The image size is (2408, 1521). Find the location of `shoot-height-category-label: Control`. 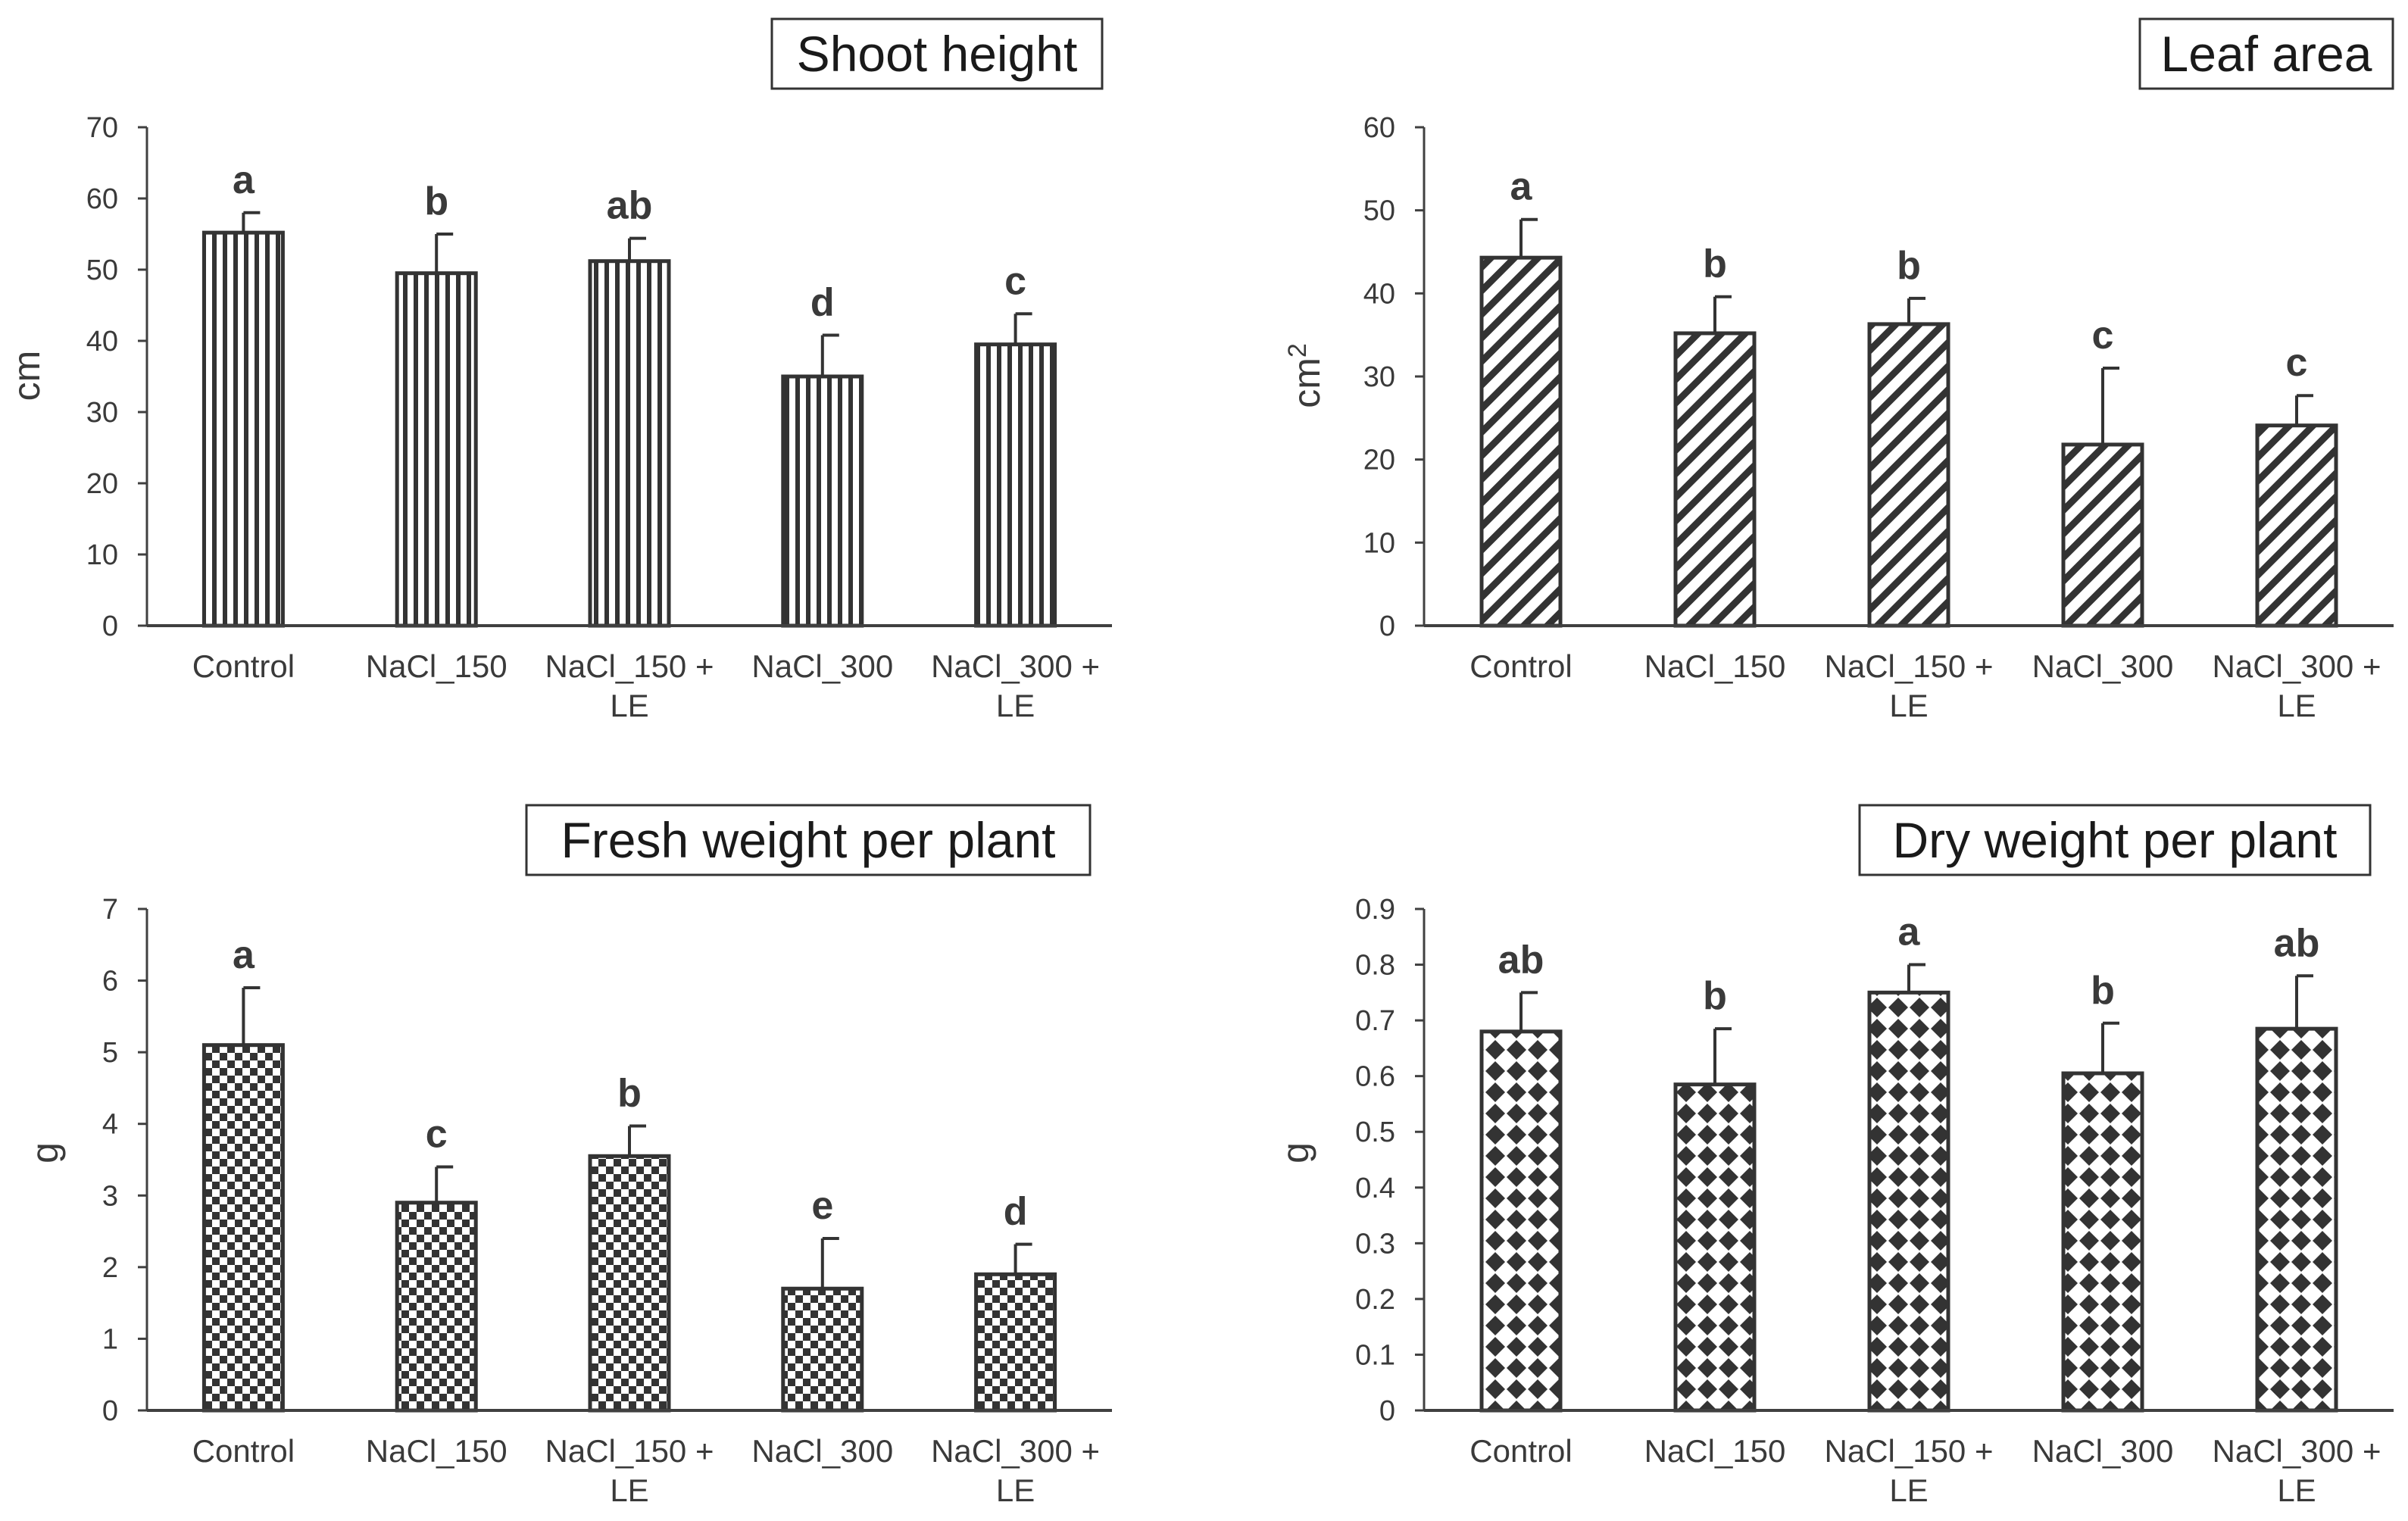

shoot-height-category-label: Control is located at coordinates (243, 666).